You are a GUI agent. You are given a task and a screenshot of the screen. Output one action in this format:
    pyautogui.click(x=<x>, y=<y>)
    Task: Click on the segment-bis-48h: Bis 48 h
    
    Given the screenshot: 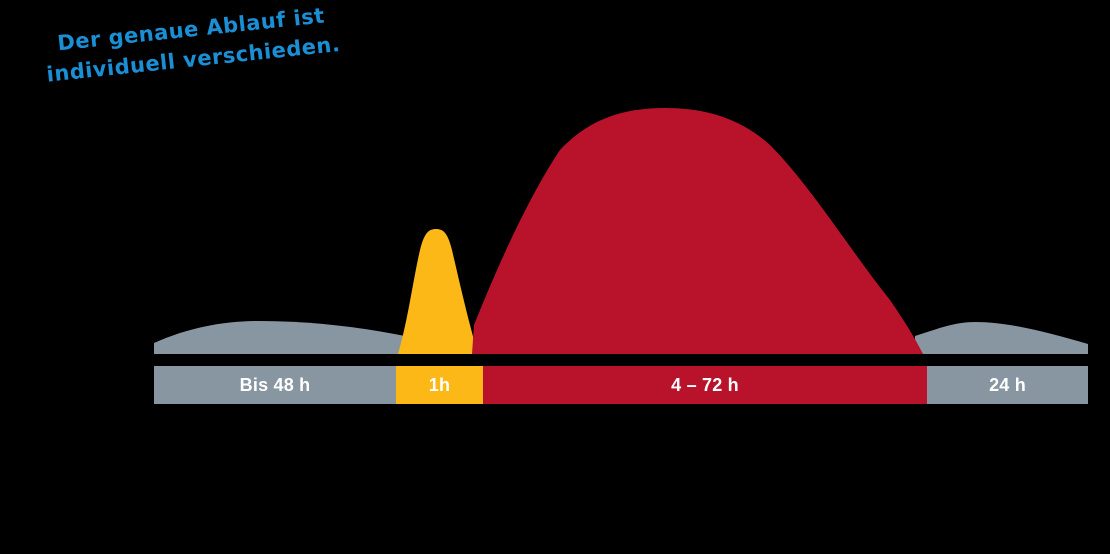 What is the action you would take?
    pyautogui.click(x=275, y=385)
    